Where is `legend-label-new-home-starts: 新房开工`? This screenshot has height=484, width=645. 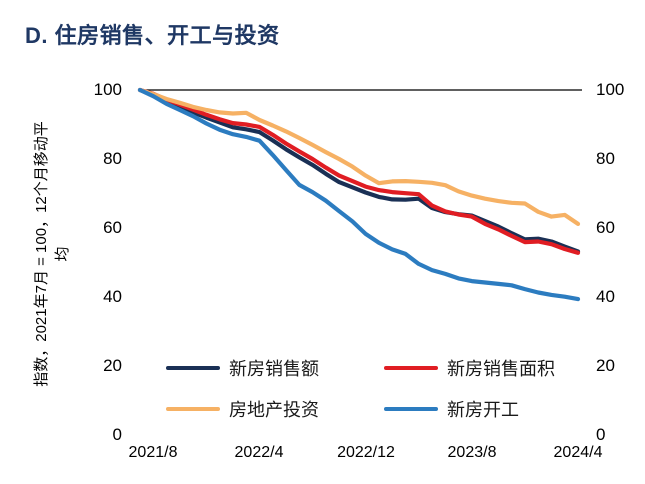
legend-label-new-home-starts: 新房开工 is located at coordinates (483, 410).